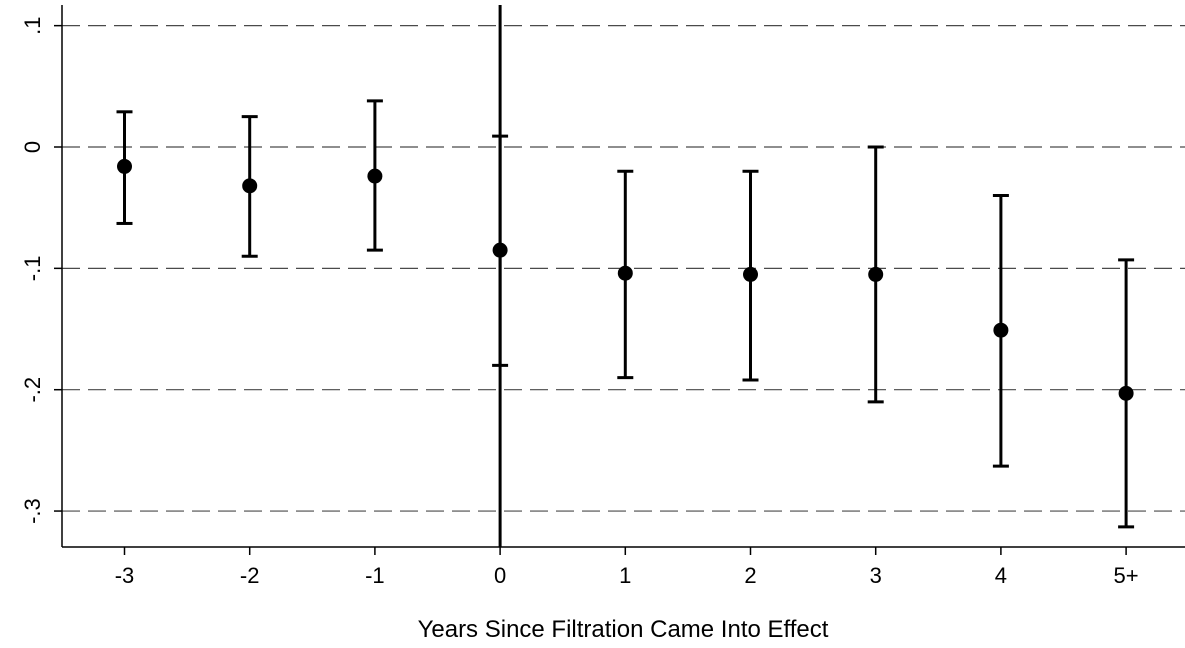 Image resolution: width=1185 pixels, height=648 pixels. Describe the element at coordinates (500, 575) in the screenshot. I see `x-tick-label: 0` at that location.